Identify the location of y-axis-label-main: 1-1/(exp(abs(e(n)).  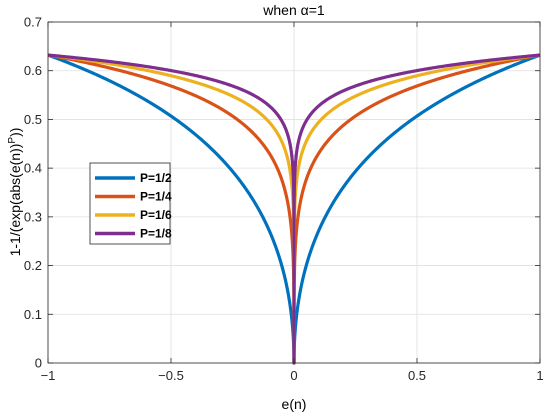
(15, 200).